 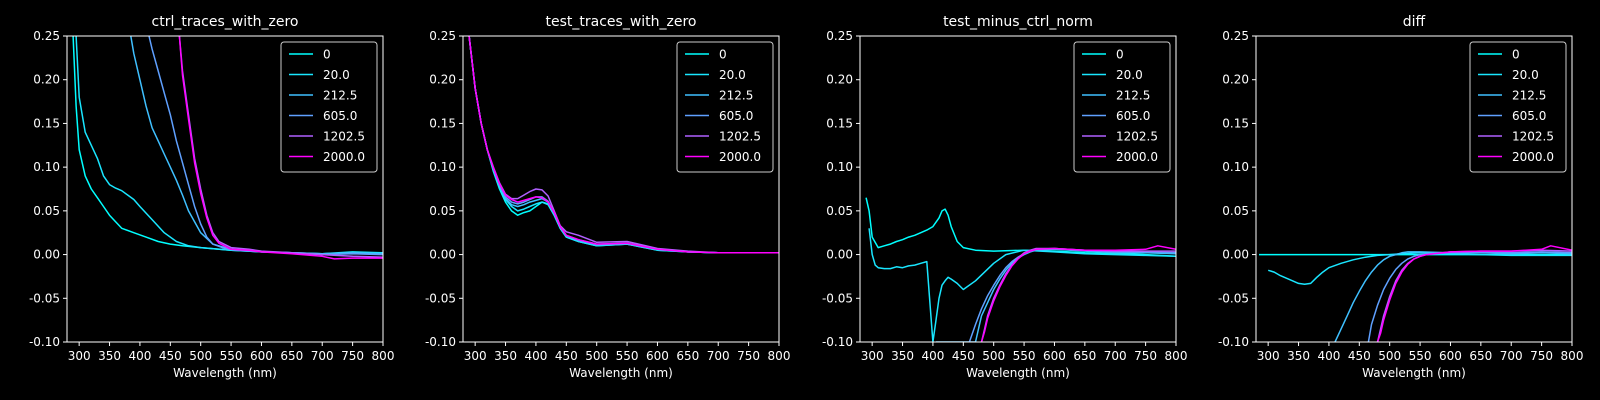 I want to click on series-group, so click(x=623, y=145).